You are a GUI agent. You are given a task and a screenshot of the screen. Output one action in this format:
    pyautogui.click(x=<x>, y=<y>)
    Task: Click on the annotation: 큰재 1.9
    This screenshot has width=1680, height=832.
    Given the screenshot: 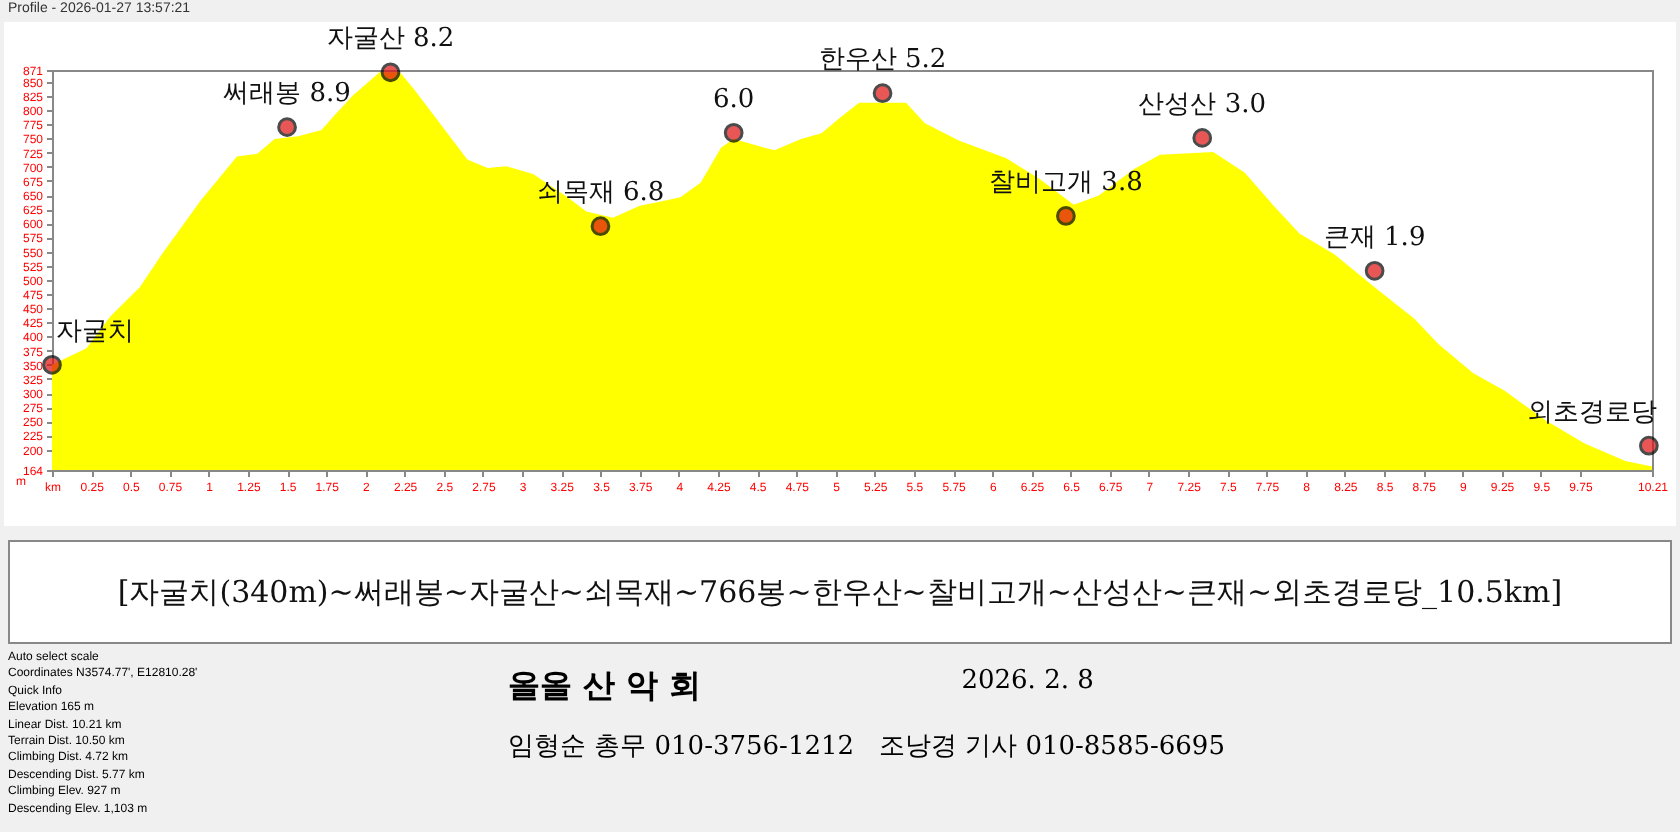 What is the action you would take?
    pyautogui.click(x=1374, y=237)
    